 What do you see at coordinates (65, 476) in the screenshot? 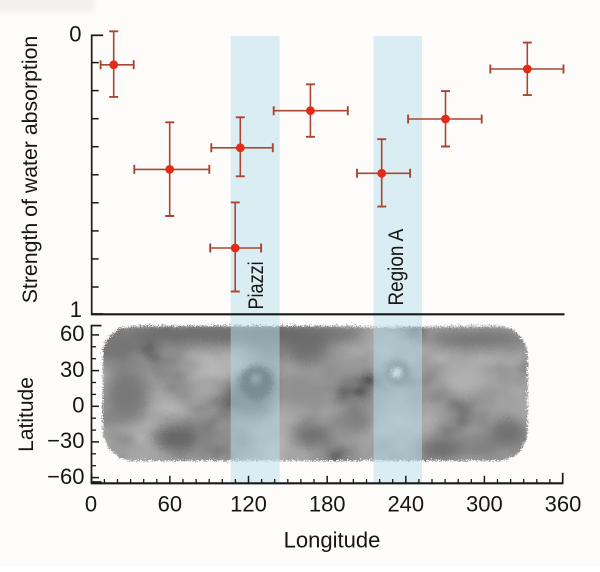
I see `svg-text: −60` at bounding box center [65, 476].